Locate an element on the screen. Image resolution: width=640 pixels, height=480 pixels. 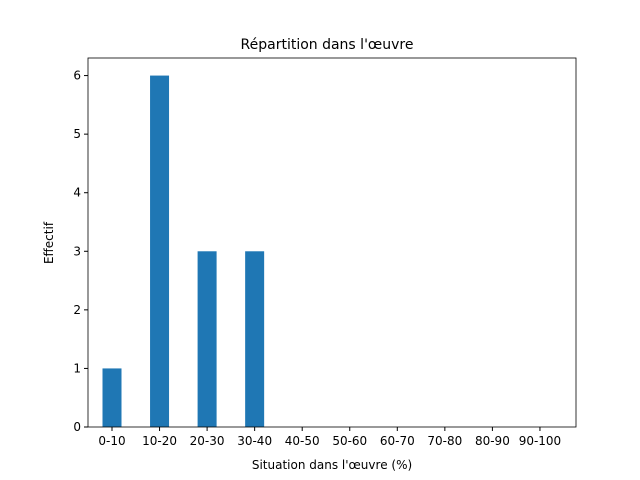
x-tick-label: 80-90 is located at coordinates (492, 441).